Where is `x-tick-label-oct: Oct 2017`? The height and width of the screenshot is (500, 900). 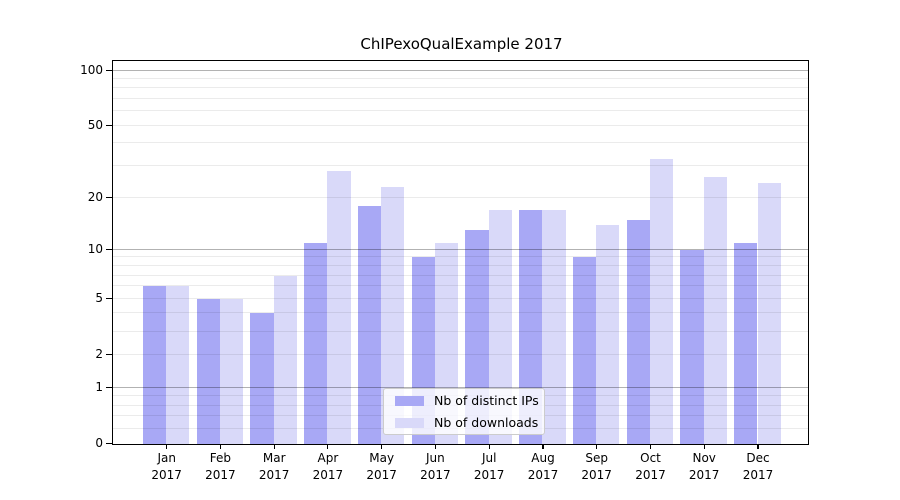
x-tick-label-oct: Oct 2017 is located at coordinates (650, 466).